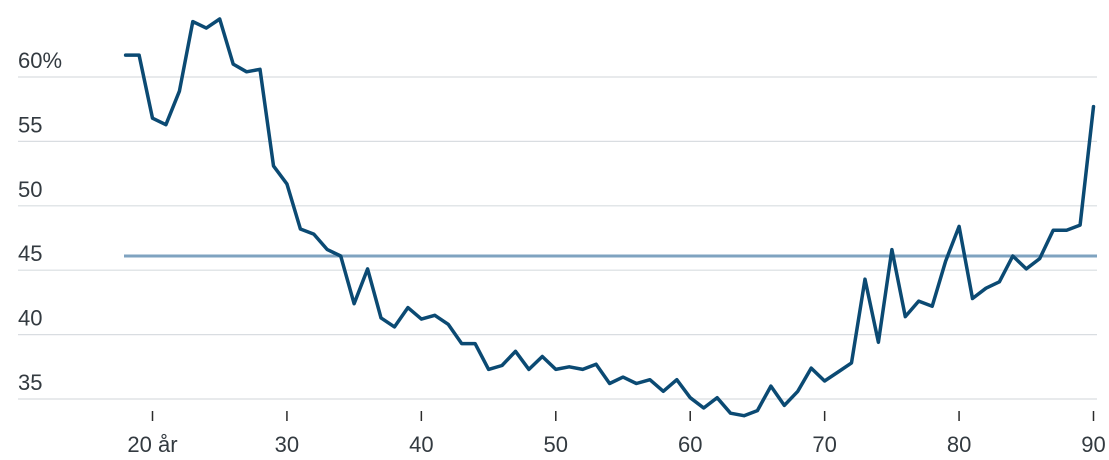  What do you see at coordinates (30, 318) in the screenshot?
I see `y-tick-label: 40` at bounding box center [30, 318].